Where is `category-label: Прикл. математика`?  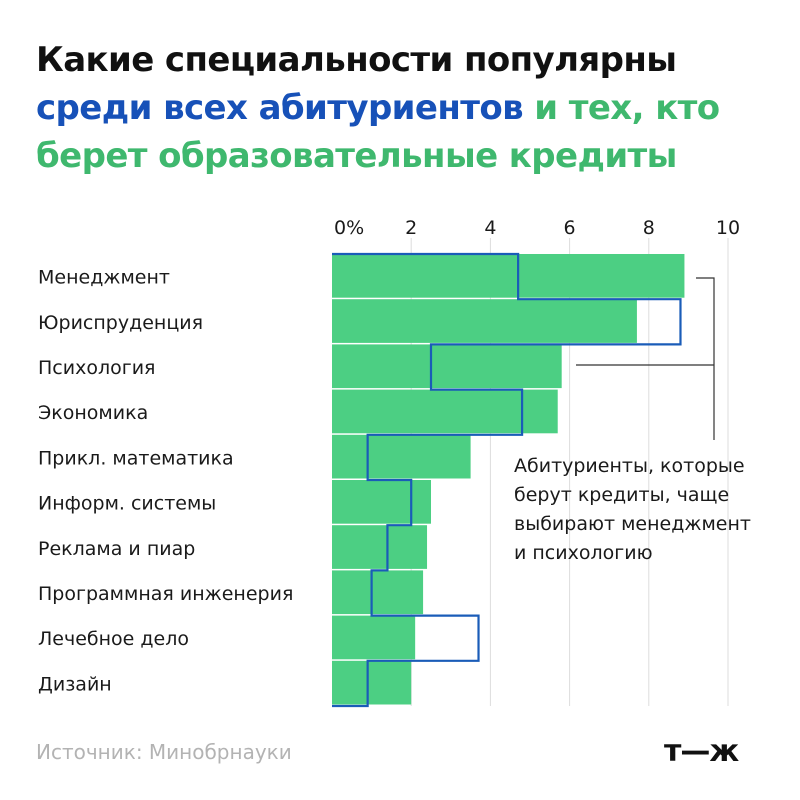
category-label: Прикл. математика is located at coordinates (136, 458).